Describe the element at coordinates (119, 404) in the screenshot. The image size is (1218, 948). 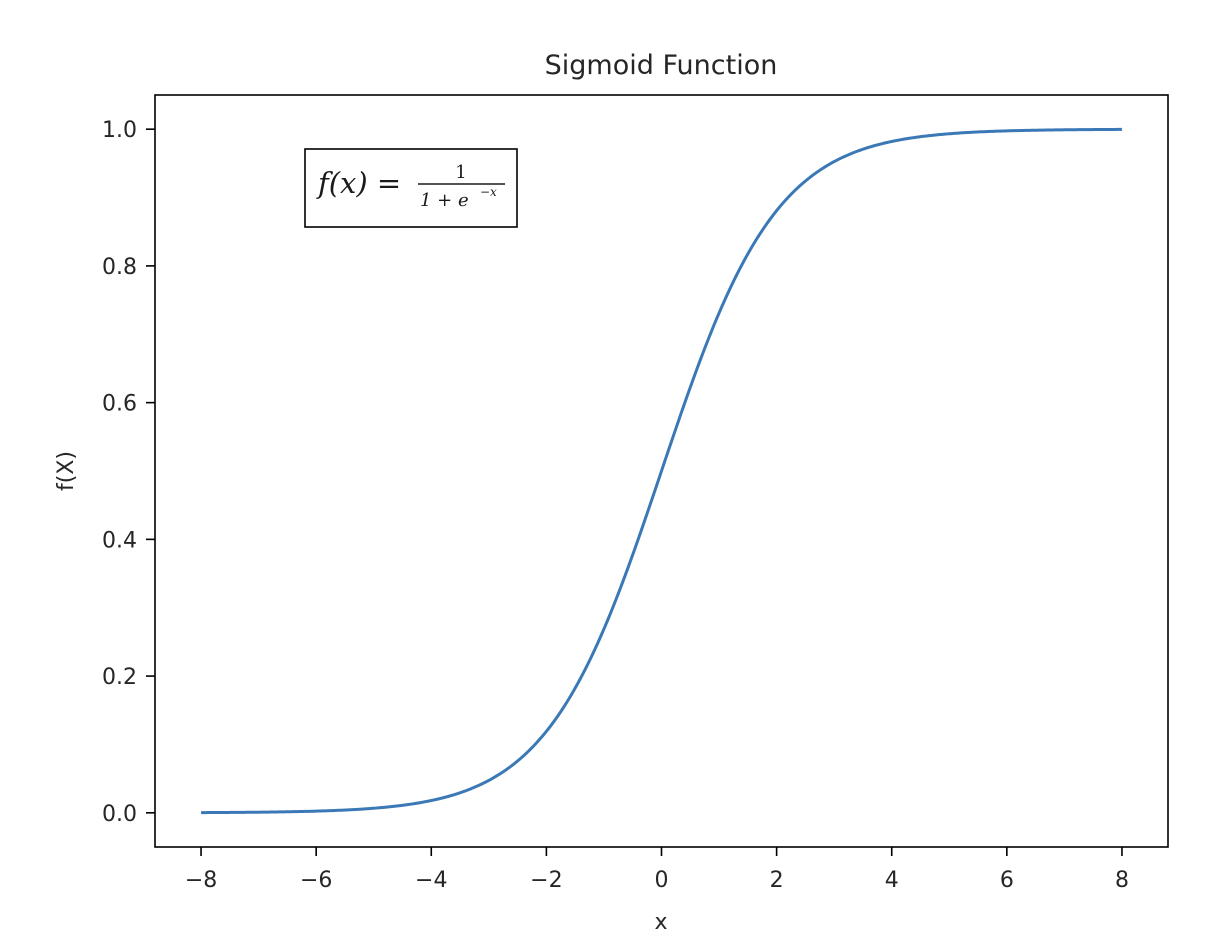
I see `y-tick-label: 0.6` at that location.